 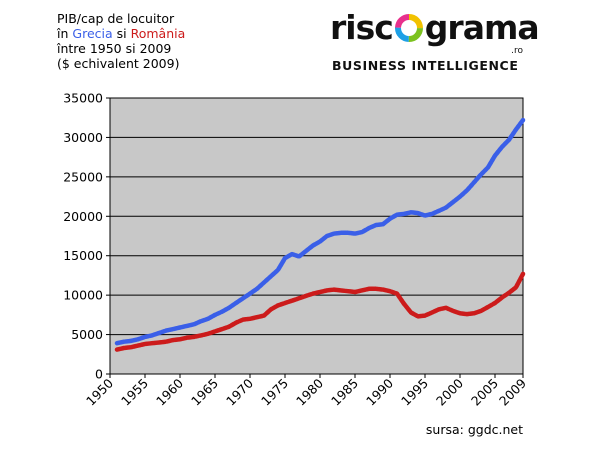 What do you see at coordinates (83, 176) in the screenshot?
I see `y-tick-label: 25000` at bounding box center [83, 176].